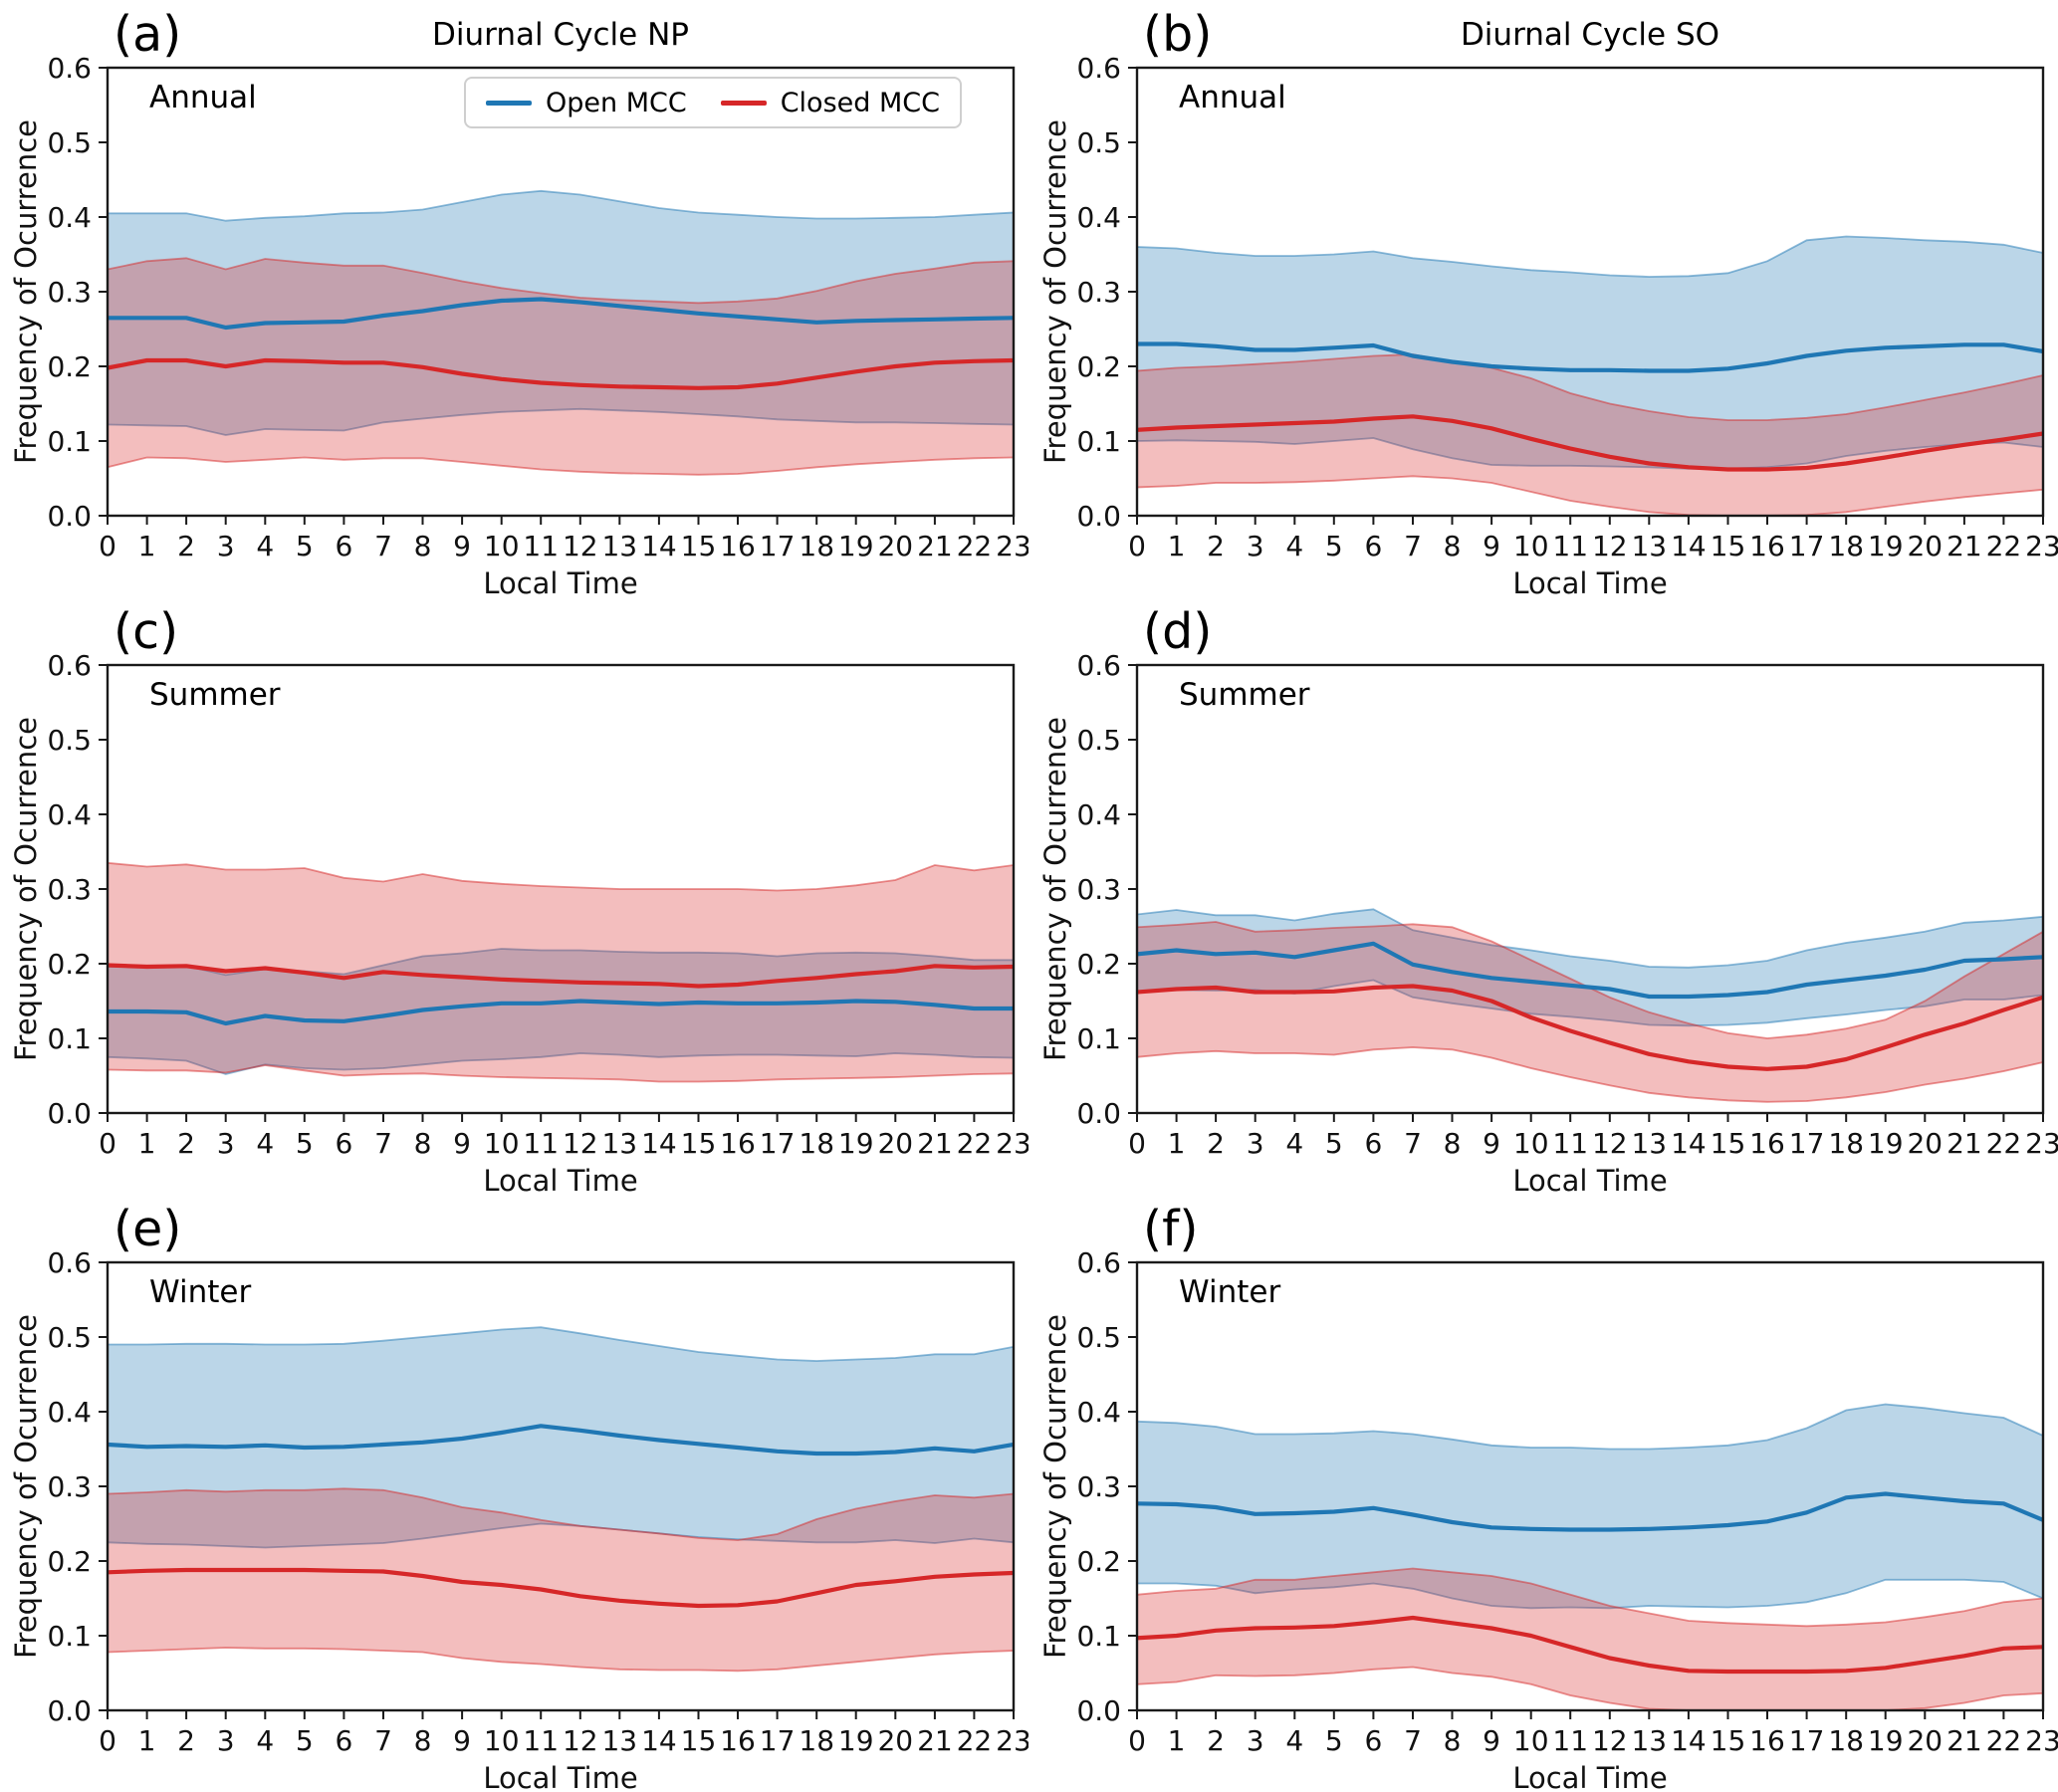 Image resolution: width=2058 pixels, height=1792 pixels. What do you see at coordinates (1590, 35) in the screenshot?
I see `panel-title: Diurnal Cycle SO` at bounding box center [1590, 35].